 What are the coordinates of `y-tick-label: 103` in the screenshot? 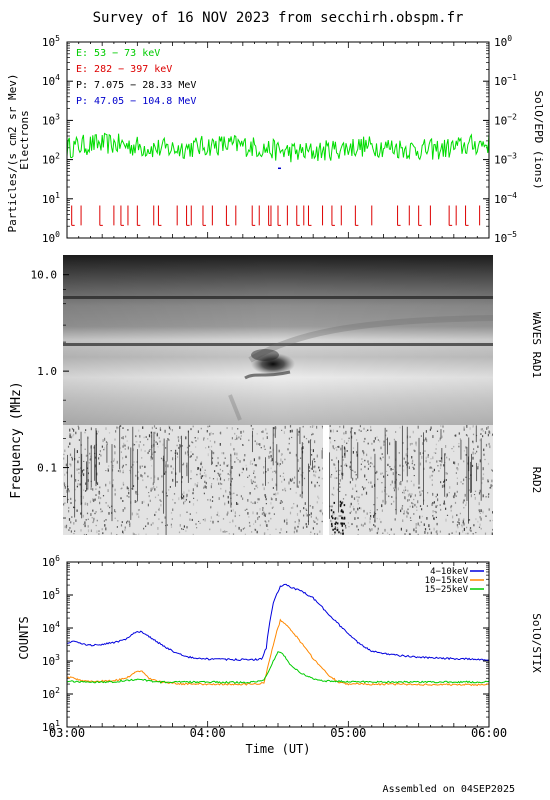 It's located at (51, 119).